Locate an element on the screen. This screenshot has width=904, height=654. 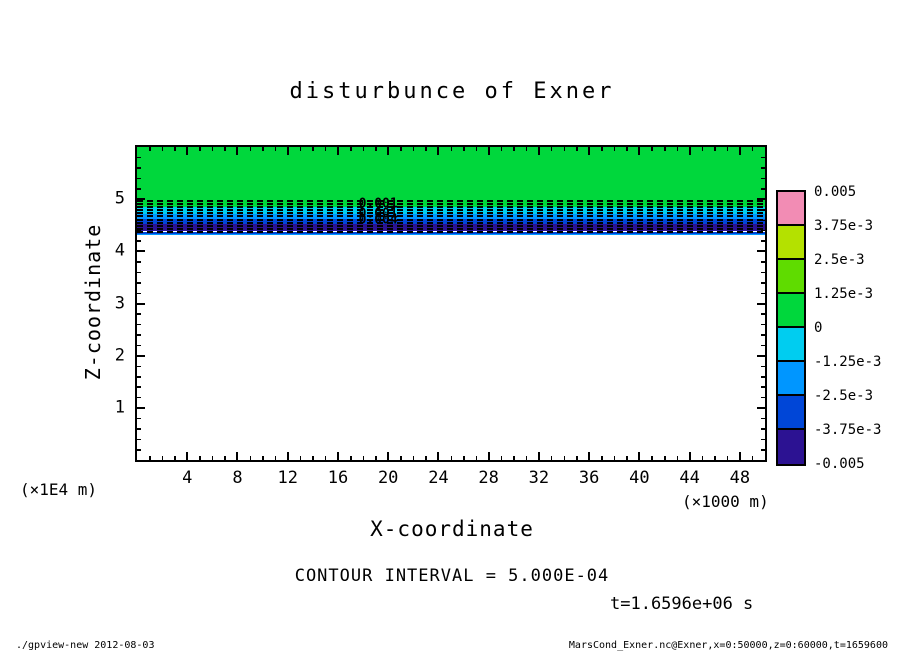
x-tick-label: 20 is located at coordinates (388, 478).